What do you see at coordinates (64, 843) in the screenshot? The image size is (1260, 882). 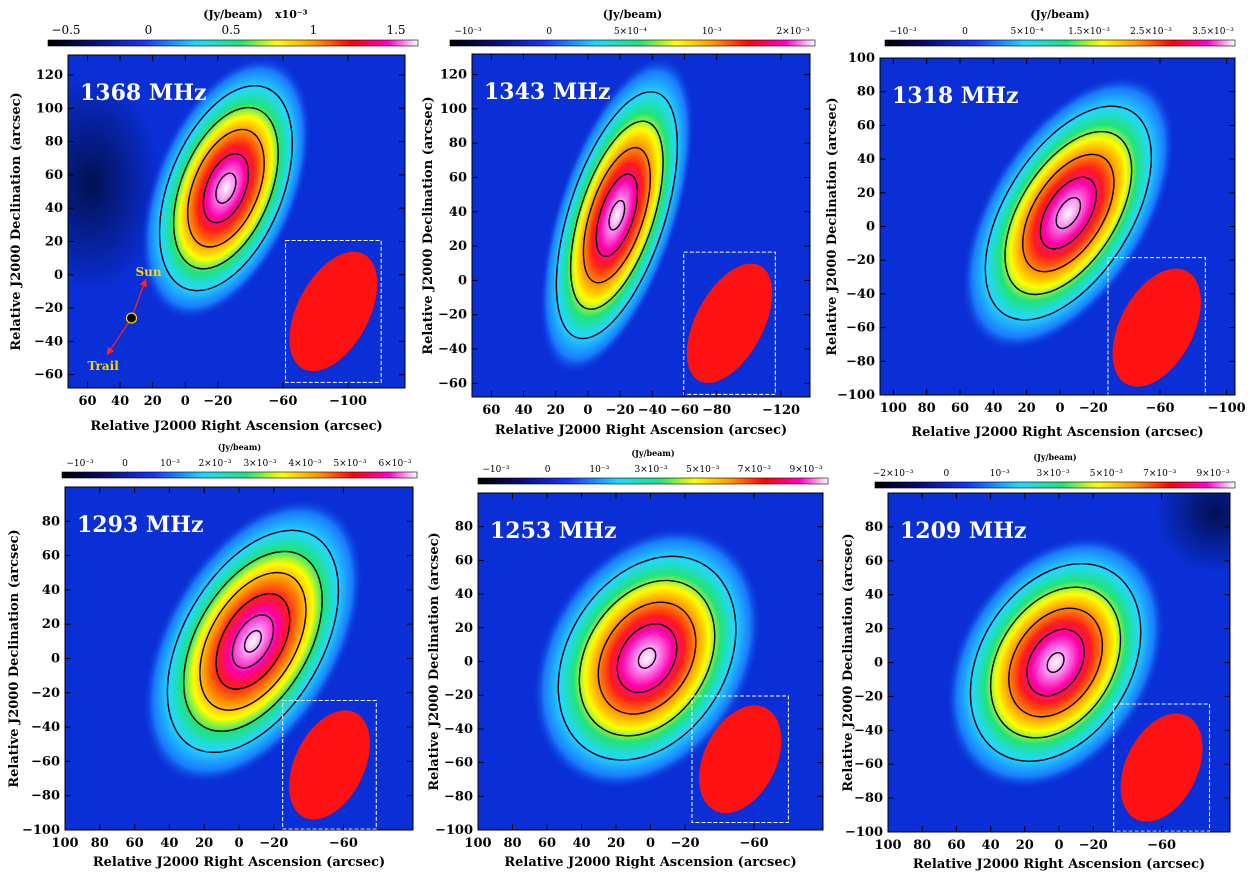 I see `x-tick-label: 100` at bounding box center [64, 843].